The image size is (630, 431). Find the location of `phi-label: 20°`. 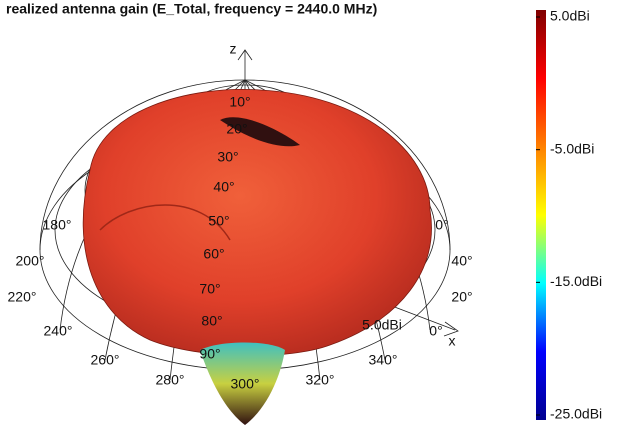

phi-label: 20° is located at coordinates (461, 297).